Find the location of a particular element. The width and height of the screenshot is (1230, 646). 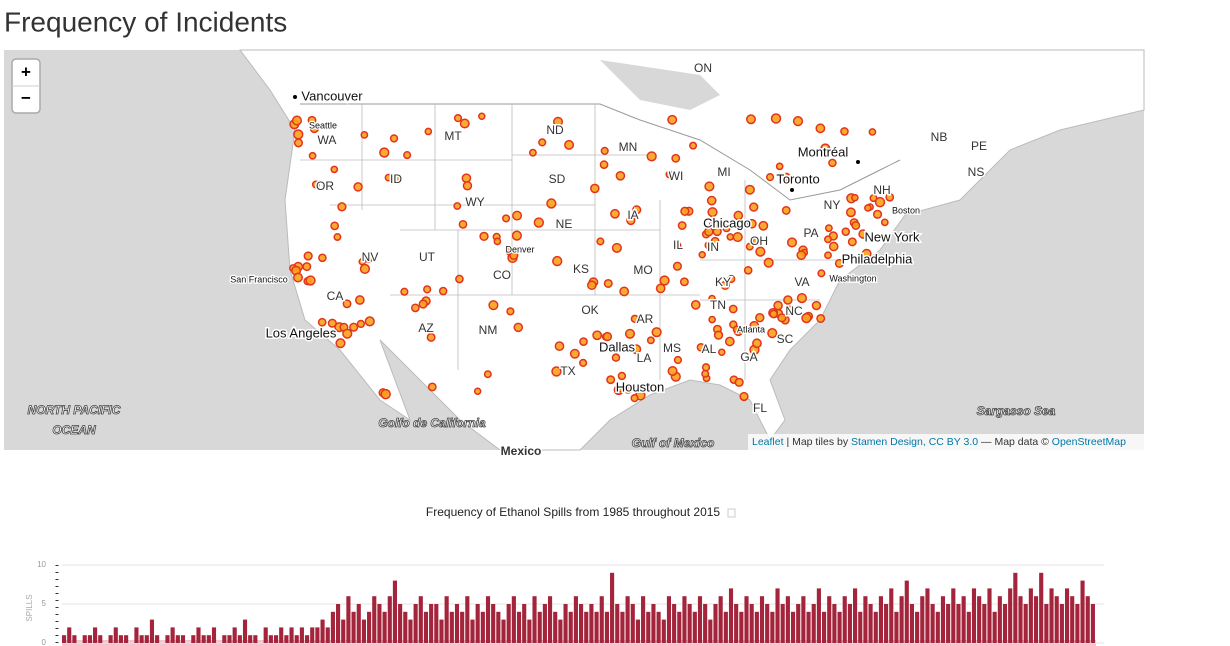

map-label: SD is located at coordinates (557, 179).